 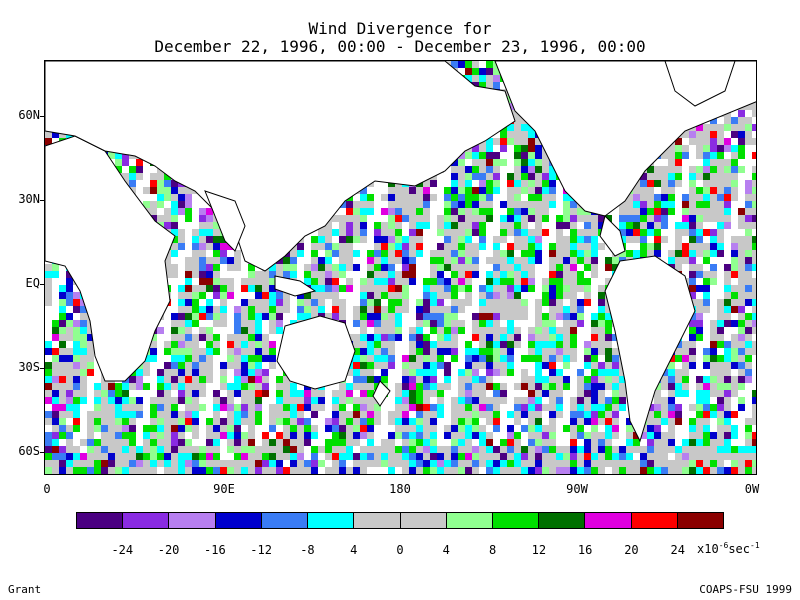 I want to click on lat-label-30s: 30S, so click(x=29, y=367).